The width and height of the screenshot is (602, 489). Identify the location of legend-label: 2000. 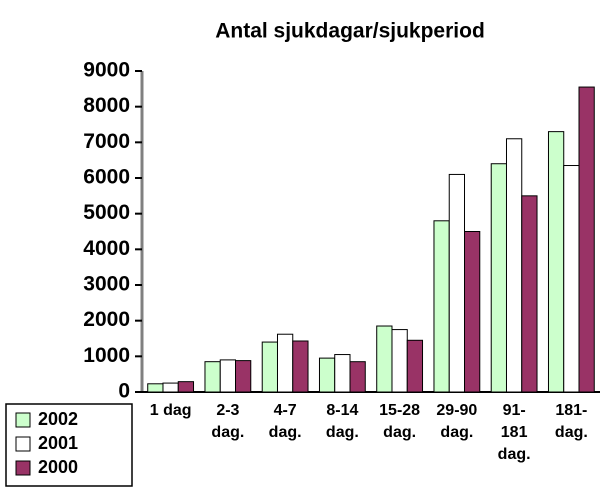
(58, 467).